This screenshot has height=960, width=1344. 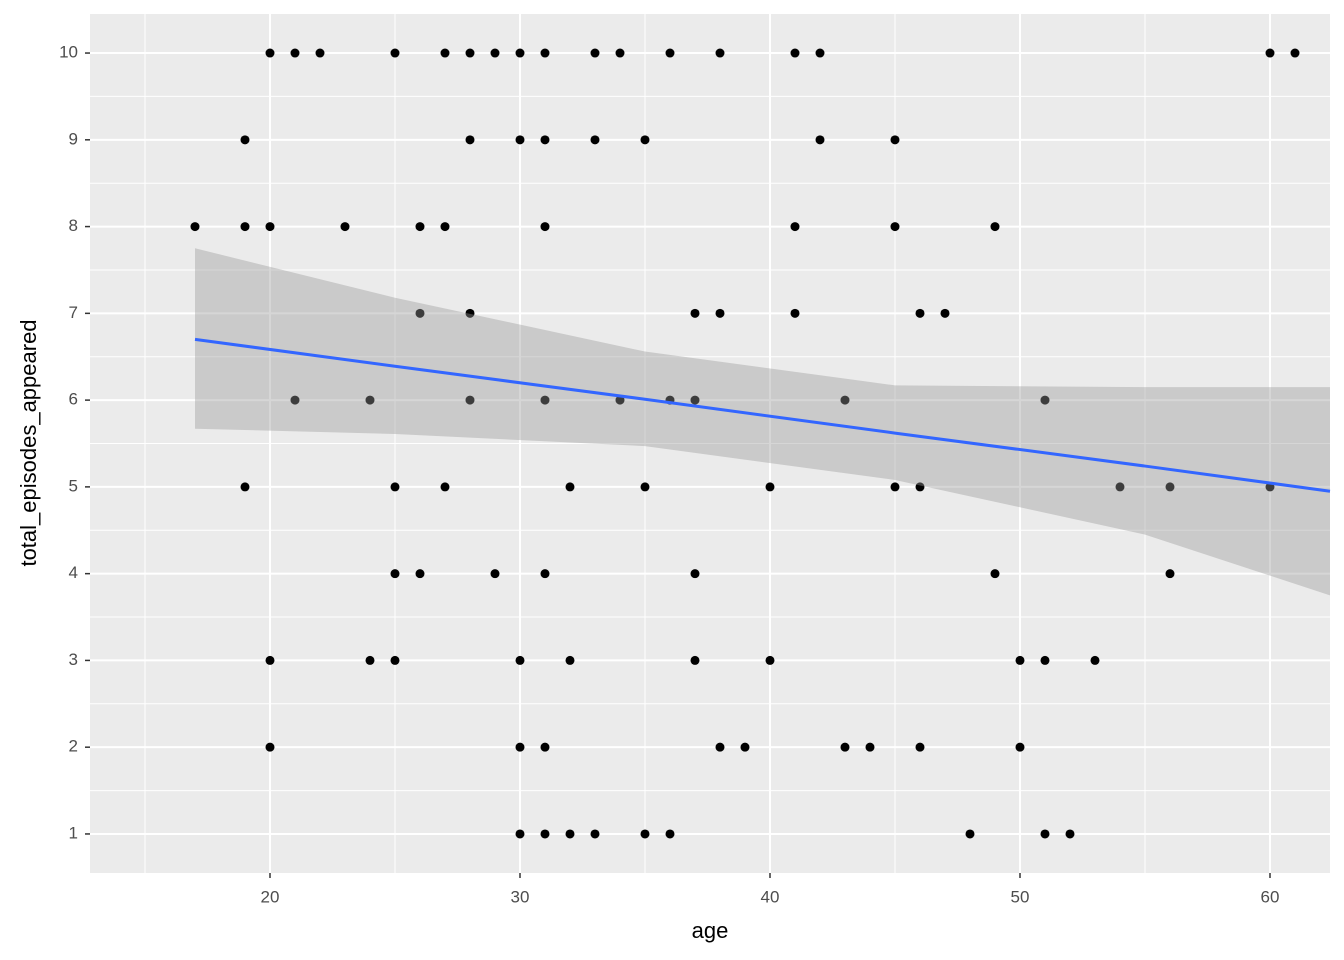 What do you see at coordinates (270, 896) in the screenshot?
I see `x-tick-label: 20` at bounding box center [270, 896].